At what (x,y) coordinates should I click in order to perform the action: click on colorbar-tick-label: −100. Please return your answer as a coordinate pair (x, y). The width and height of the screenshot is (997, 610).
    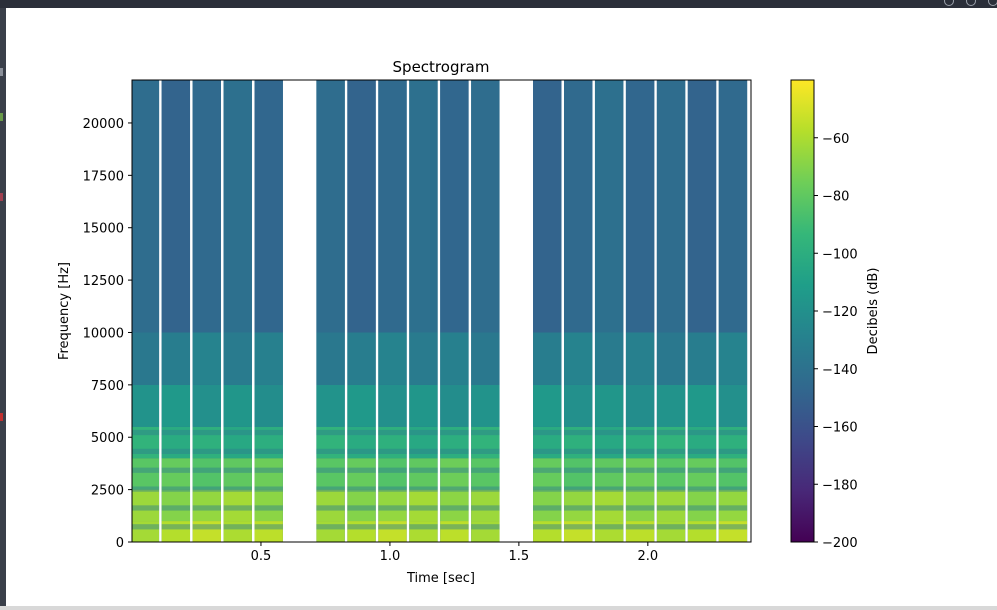
    Looking at the image, I should click on (840, 254).